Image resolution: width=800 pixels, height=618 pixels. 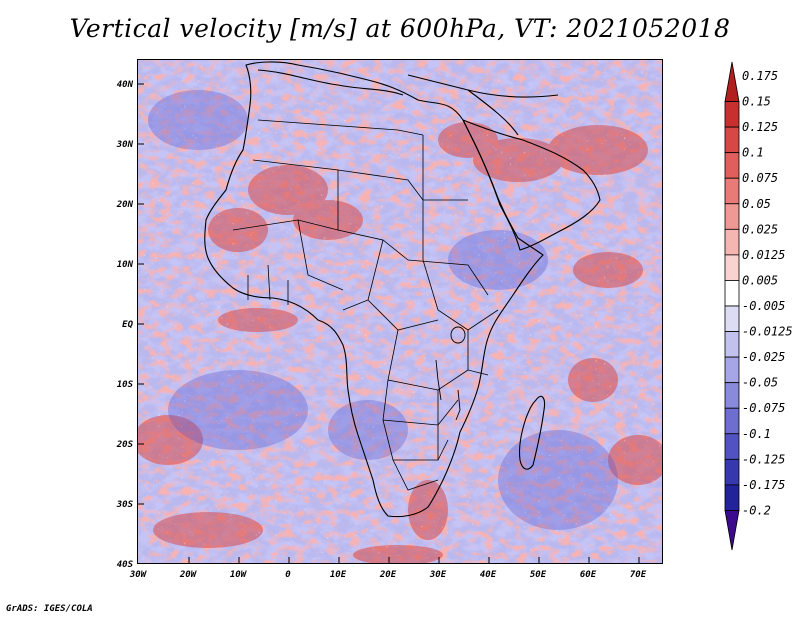 What do you see at coordinates (760, 229) in the screenshot?
I see `colorbar-label: 0.025` at bounding box center [760, 229].